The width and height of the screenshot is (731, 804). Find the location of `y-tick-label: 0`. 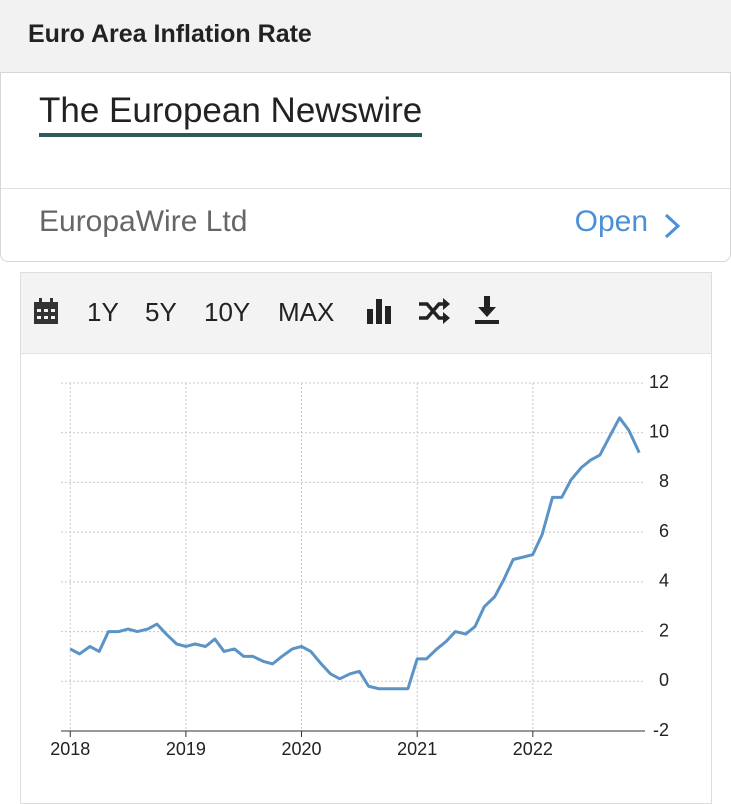

y-tick-label: 0 is located at coordinates (664, 680).